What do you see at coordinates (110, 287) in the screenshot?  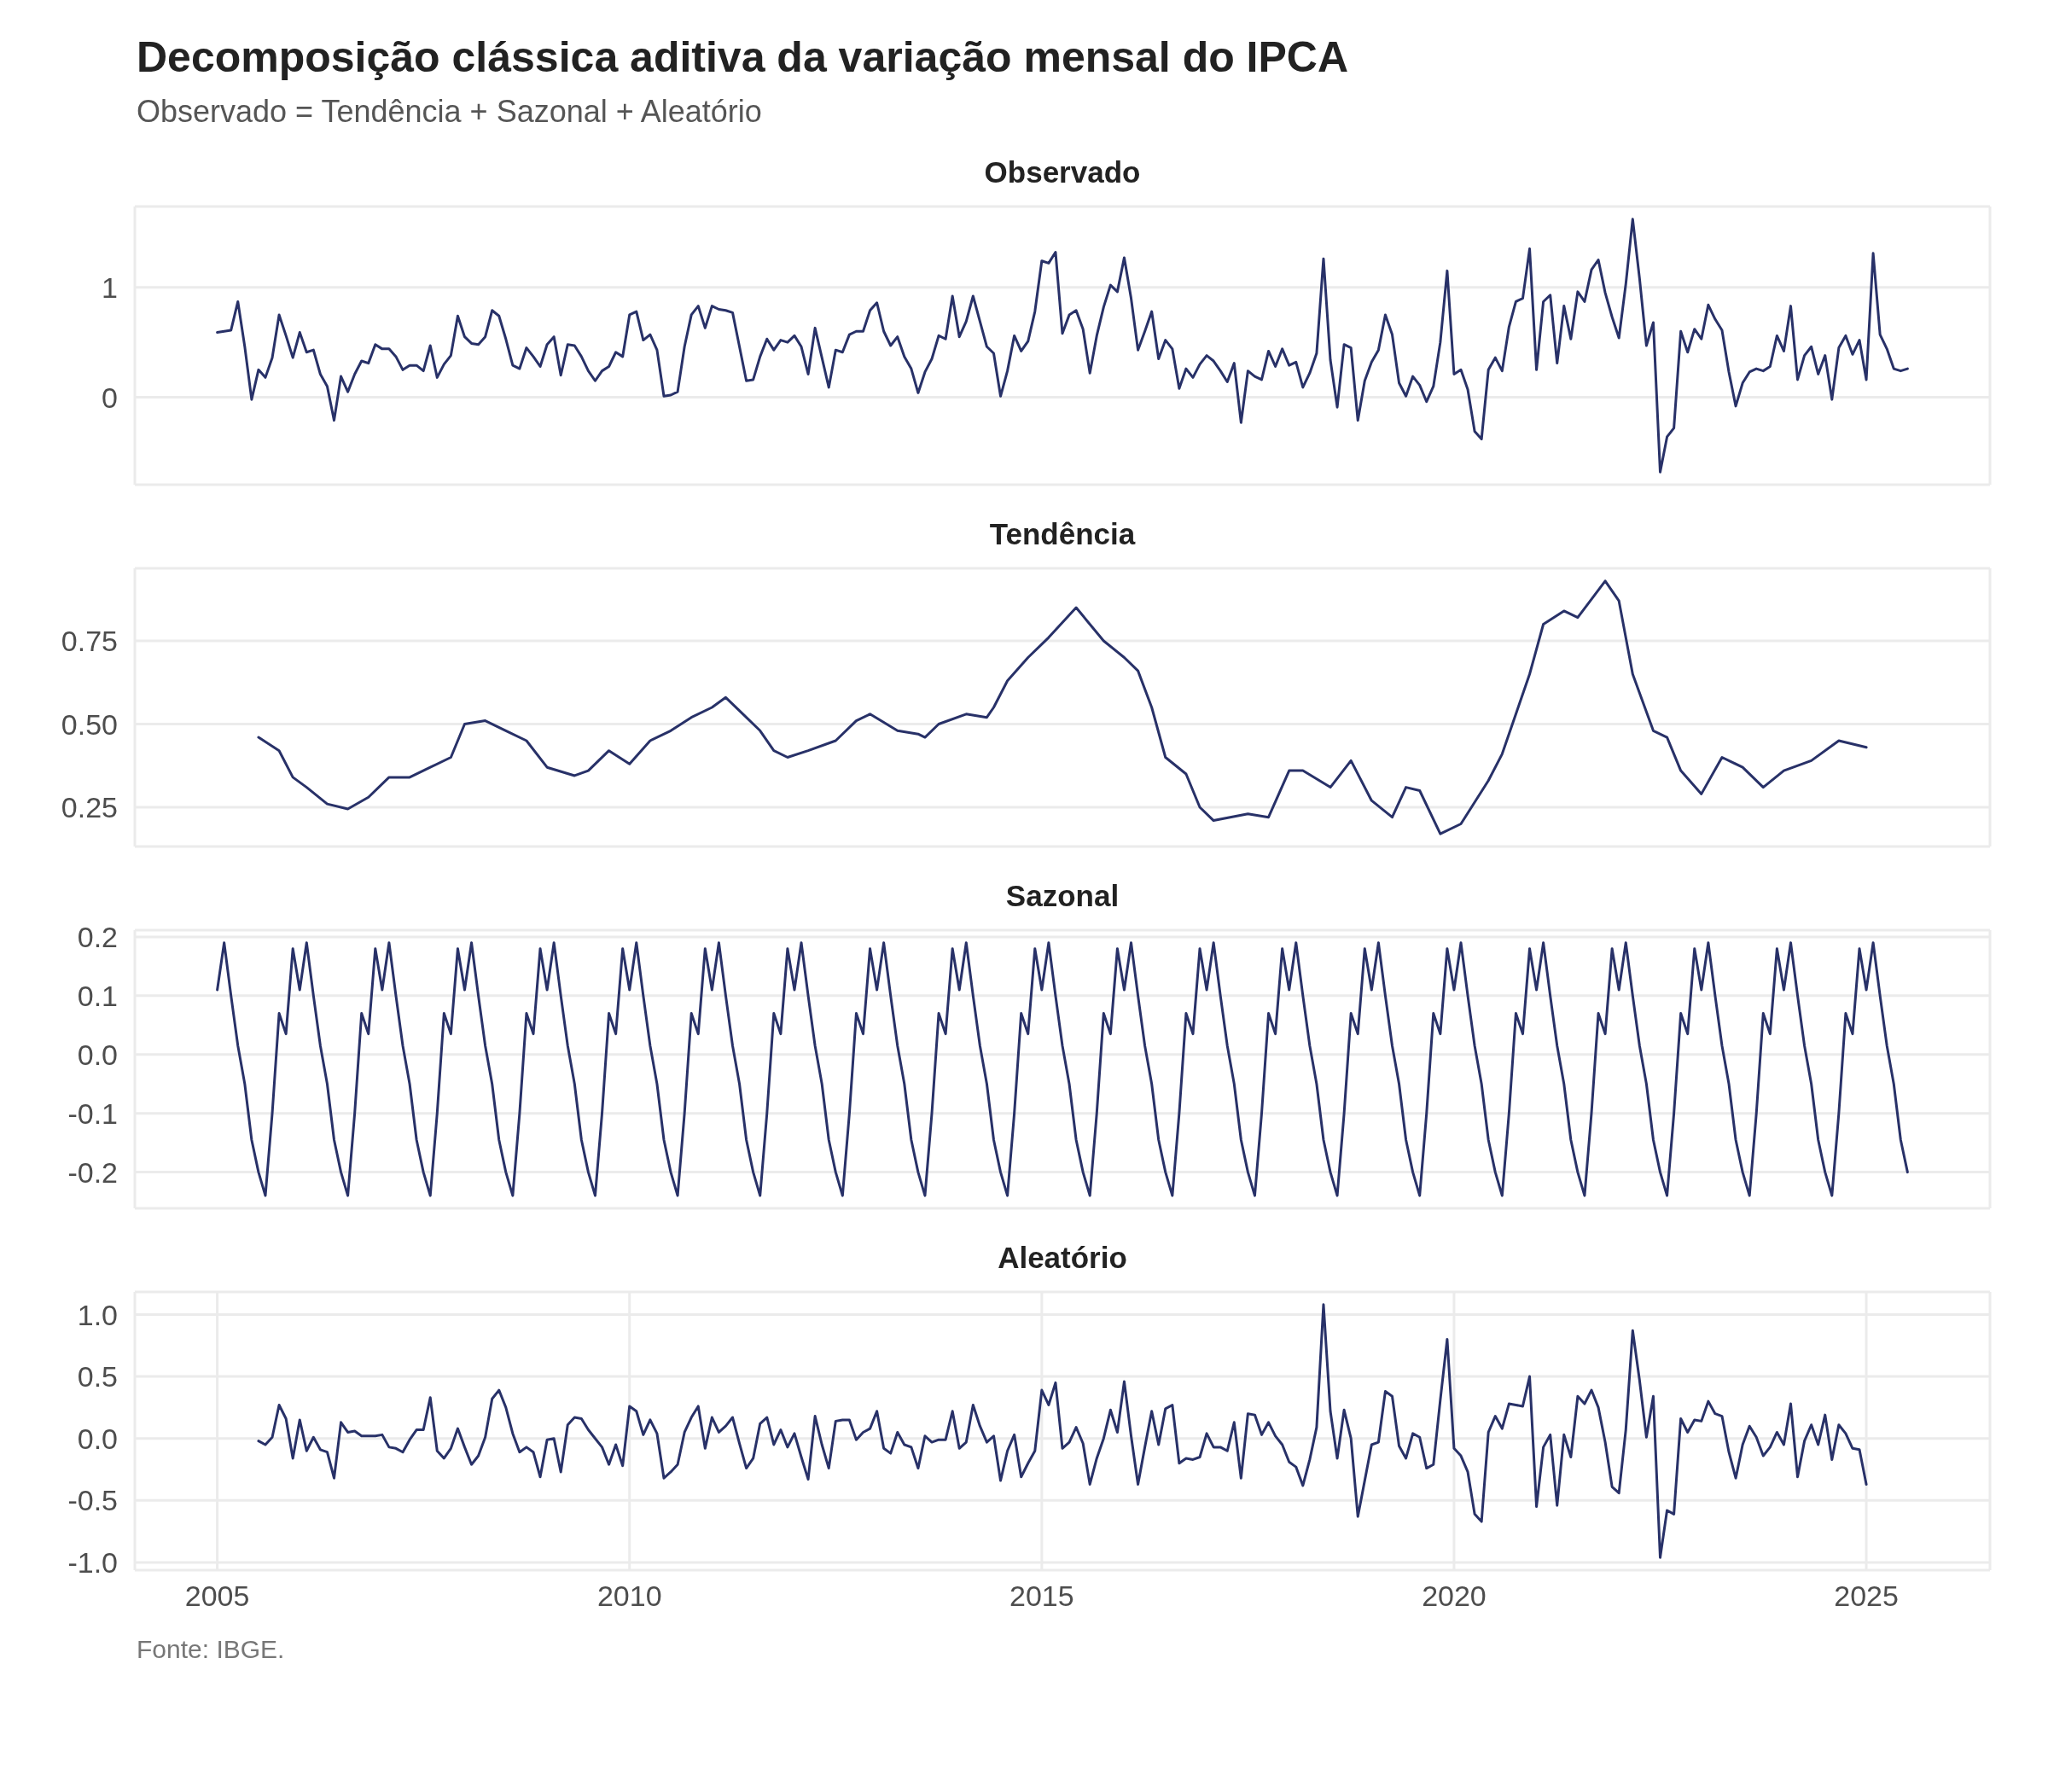 I see `y-tick-label: 1` at bounding box center [110, 287].